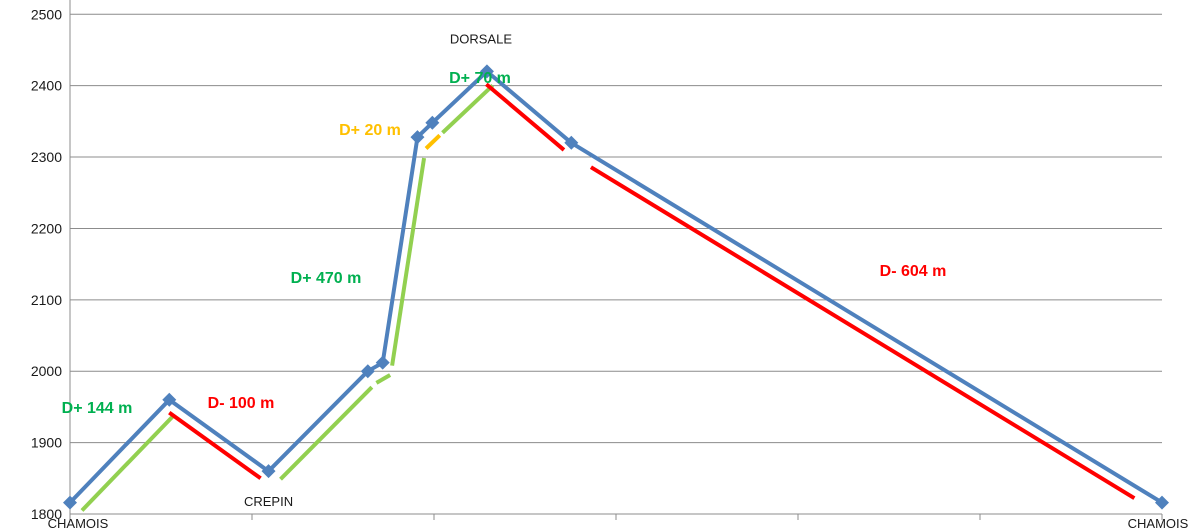 The width and height of the screenshot is (1198, 530). Describe the element at coordinates (46, 14) in the screenshot. I see `y-tick-label: 2500` at that location.